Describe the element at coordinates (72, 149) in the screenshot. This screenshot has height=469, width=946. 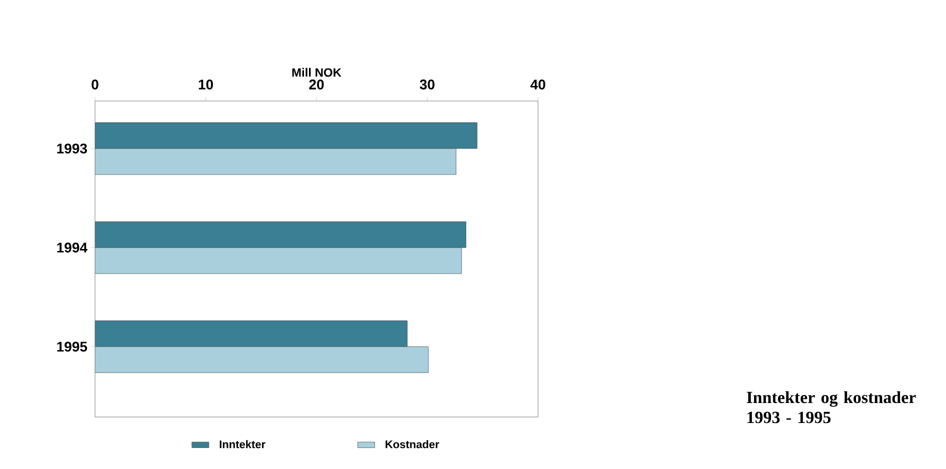
I see `y-tick-label: 1993` at that location.